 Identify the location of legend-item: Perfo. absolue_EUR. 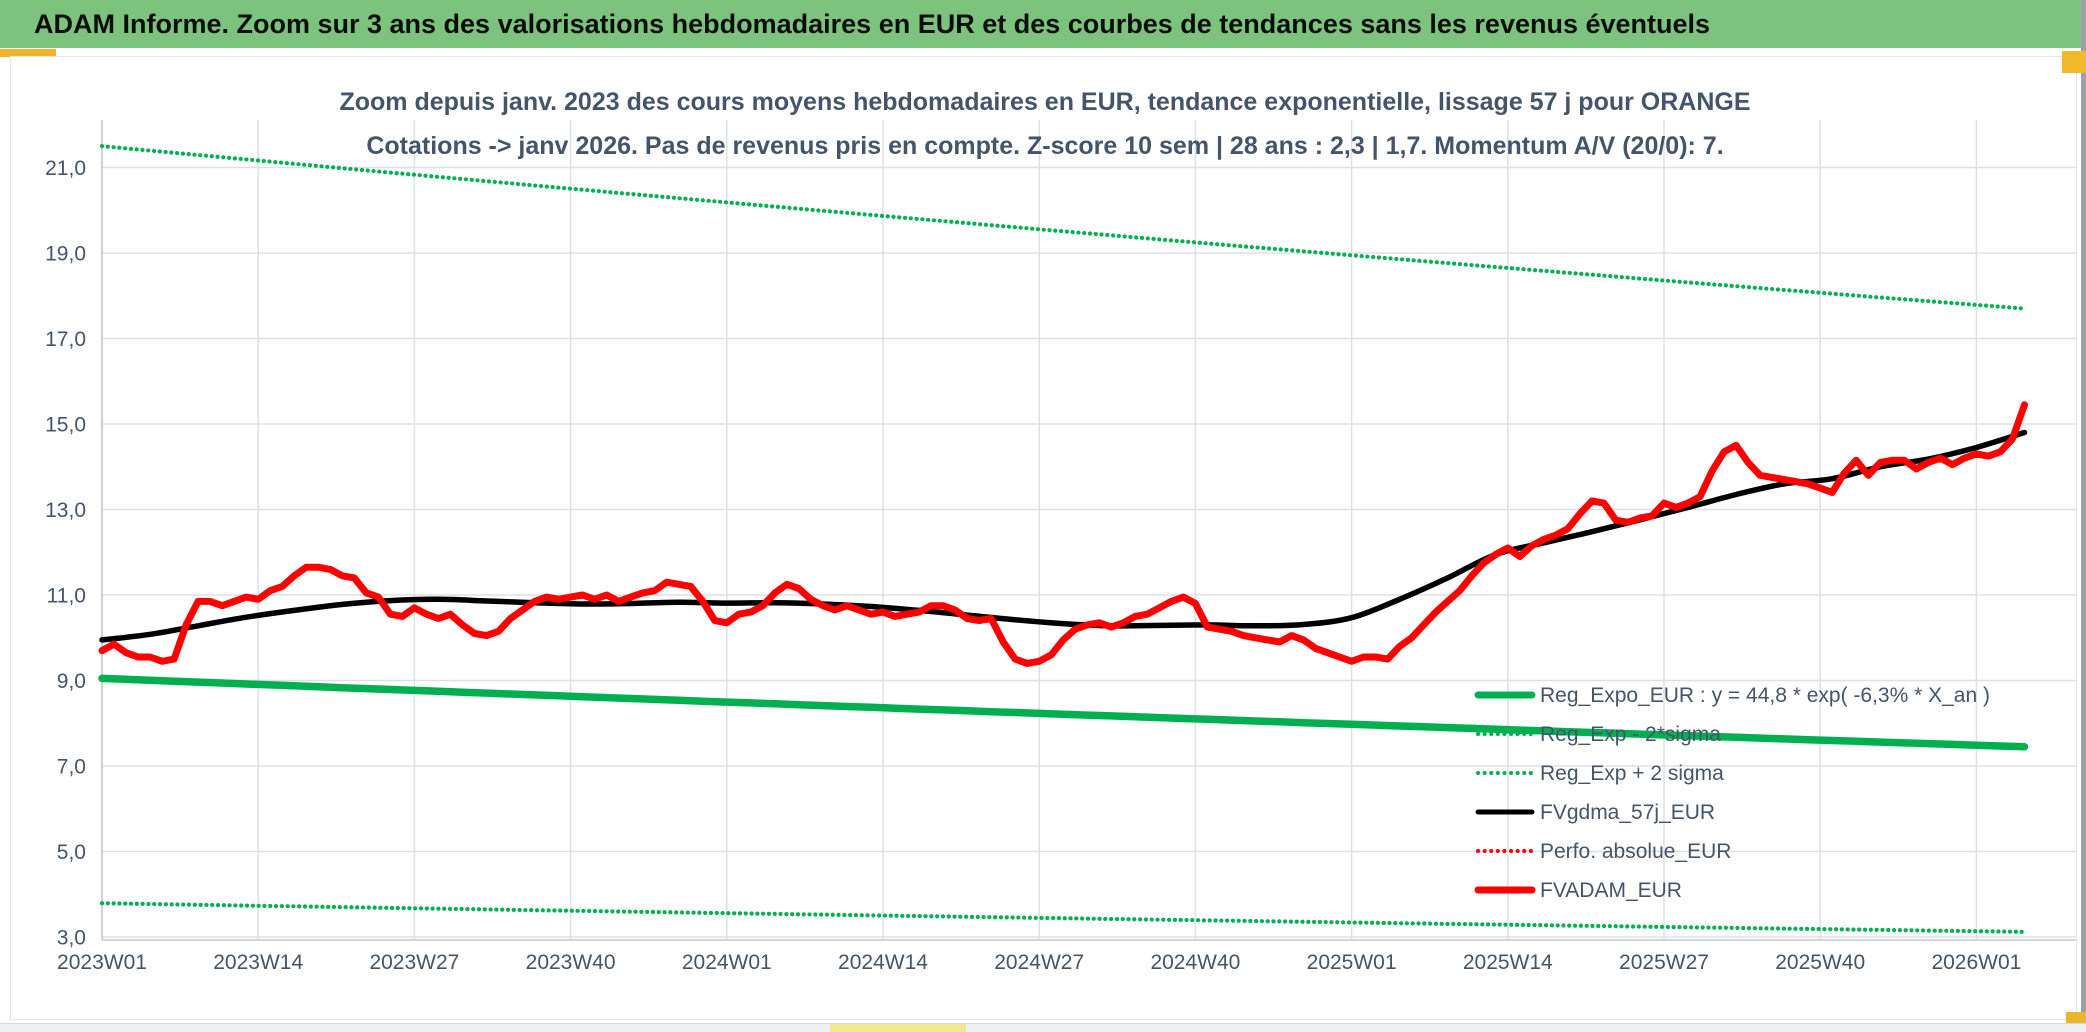
(1603, 851).